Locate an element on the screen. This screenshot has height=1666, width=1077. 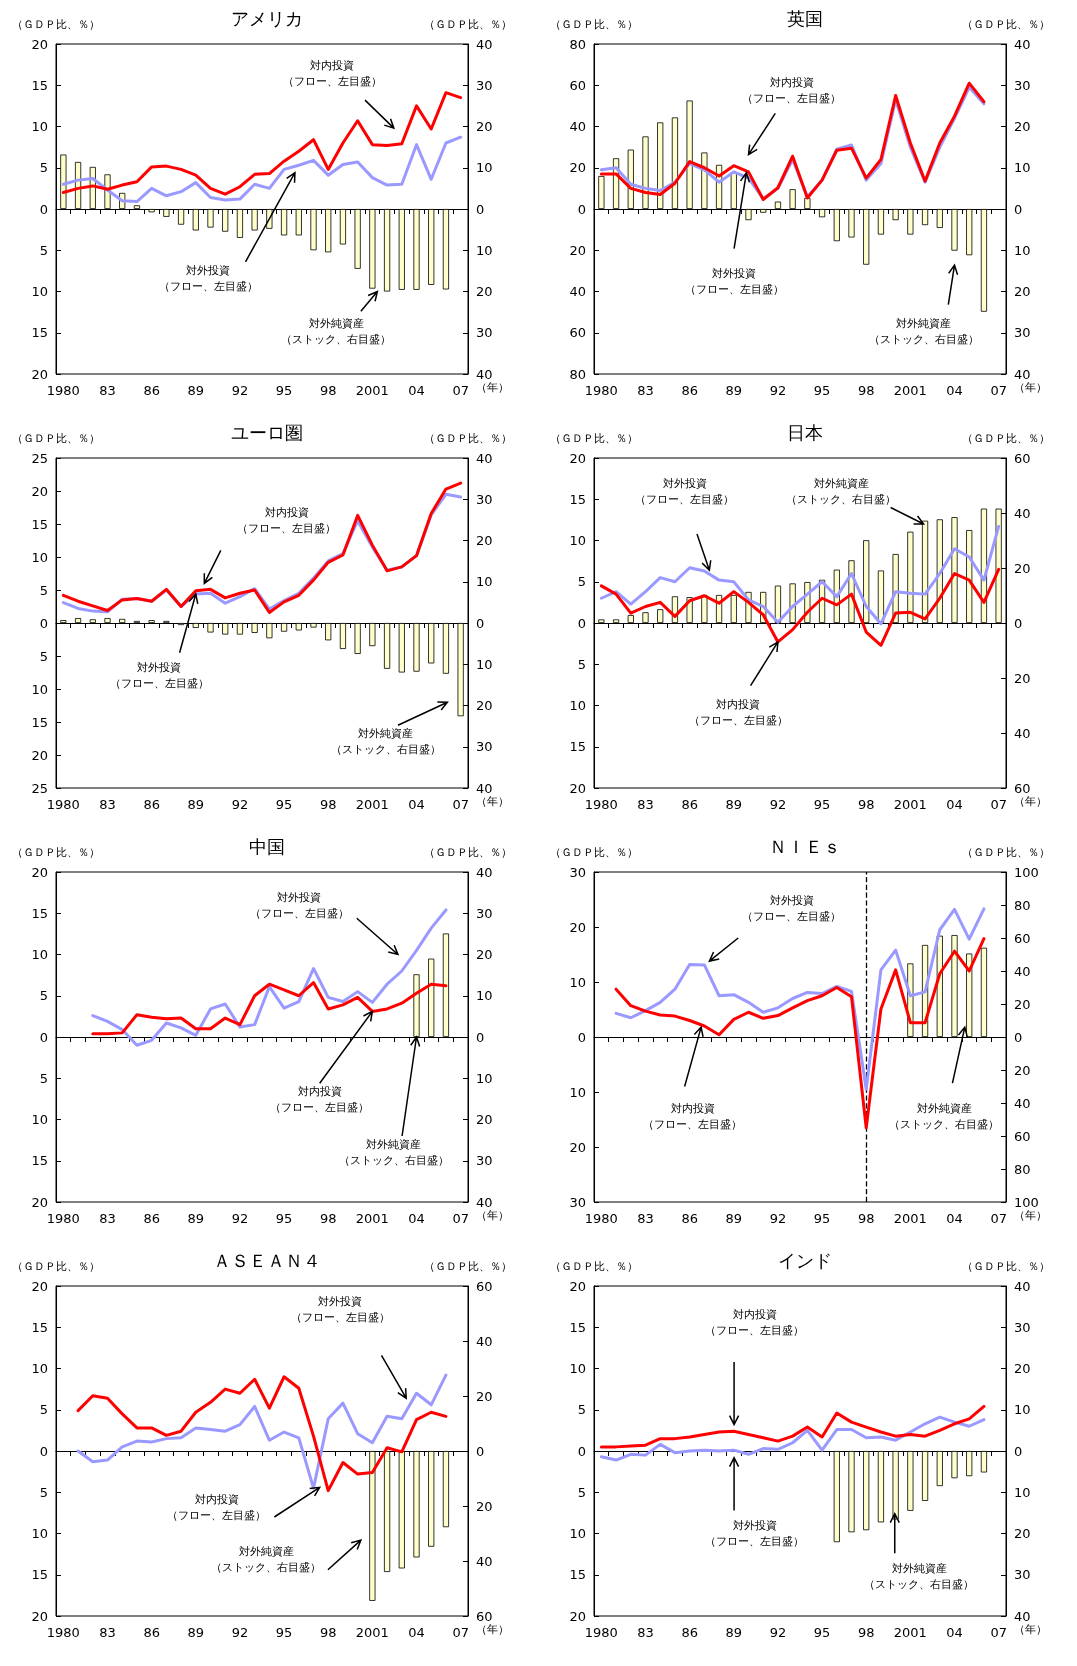
y-tick-label: 80 is located at coordinates (577, 374).